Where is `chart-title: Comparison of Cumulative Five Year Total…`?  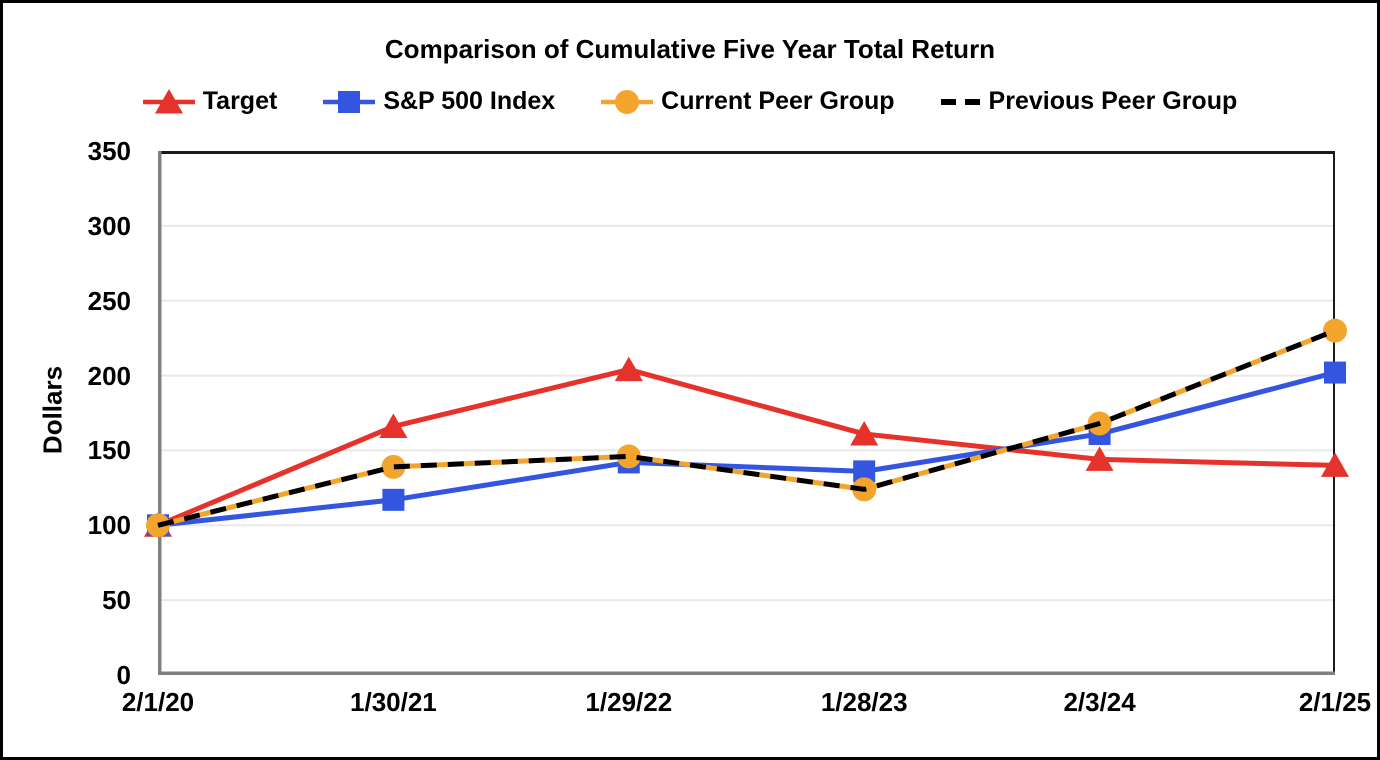 chart-title: Comparison of Cumulative Five Year Total… is located at coordinates (690, 49).